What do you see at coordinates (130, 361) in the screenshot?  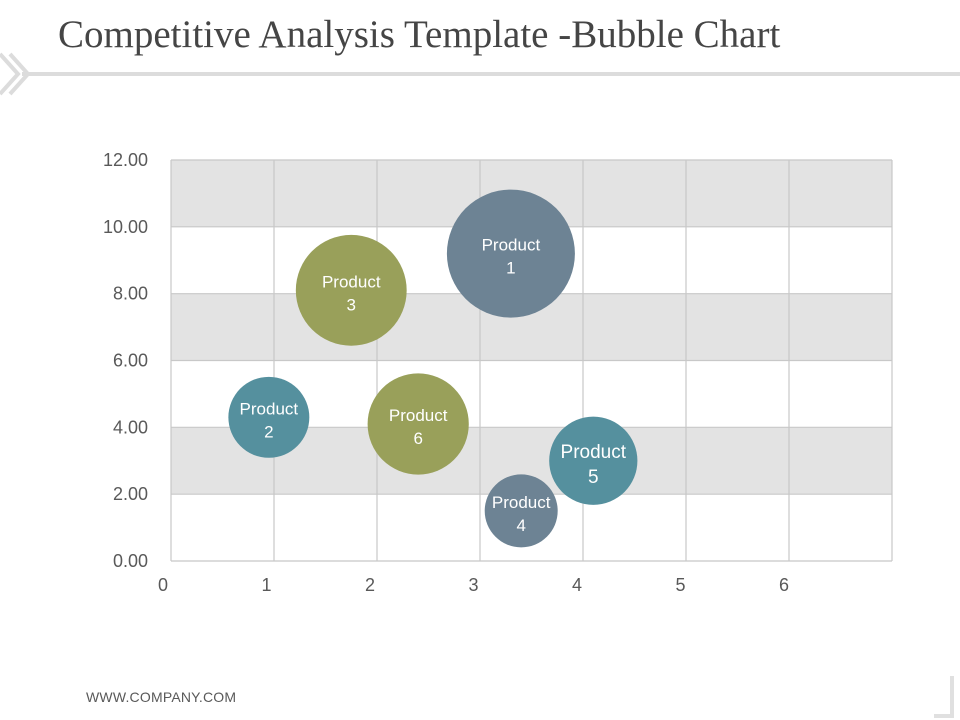 I see `y-tick-label: 6.00` at bounding box center [130, 361].